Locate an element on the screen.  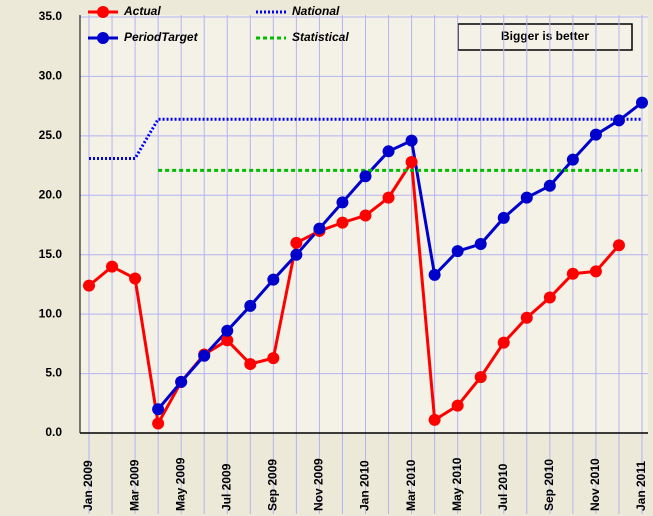
legend-label: PeriodTarget is located at coordinates (161, 37).